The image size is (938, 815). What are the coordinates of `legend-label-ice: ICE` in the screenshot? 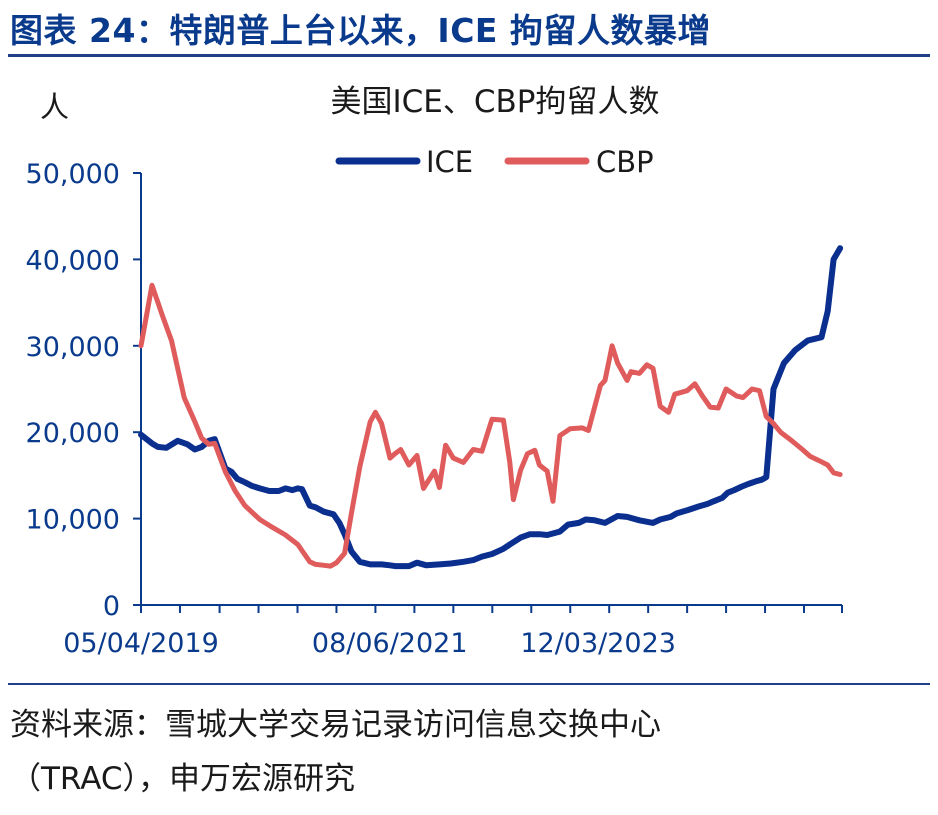 It's located at (449, 162).